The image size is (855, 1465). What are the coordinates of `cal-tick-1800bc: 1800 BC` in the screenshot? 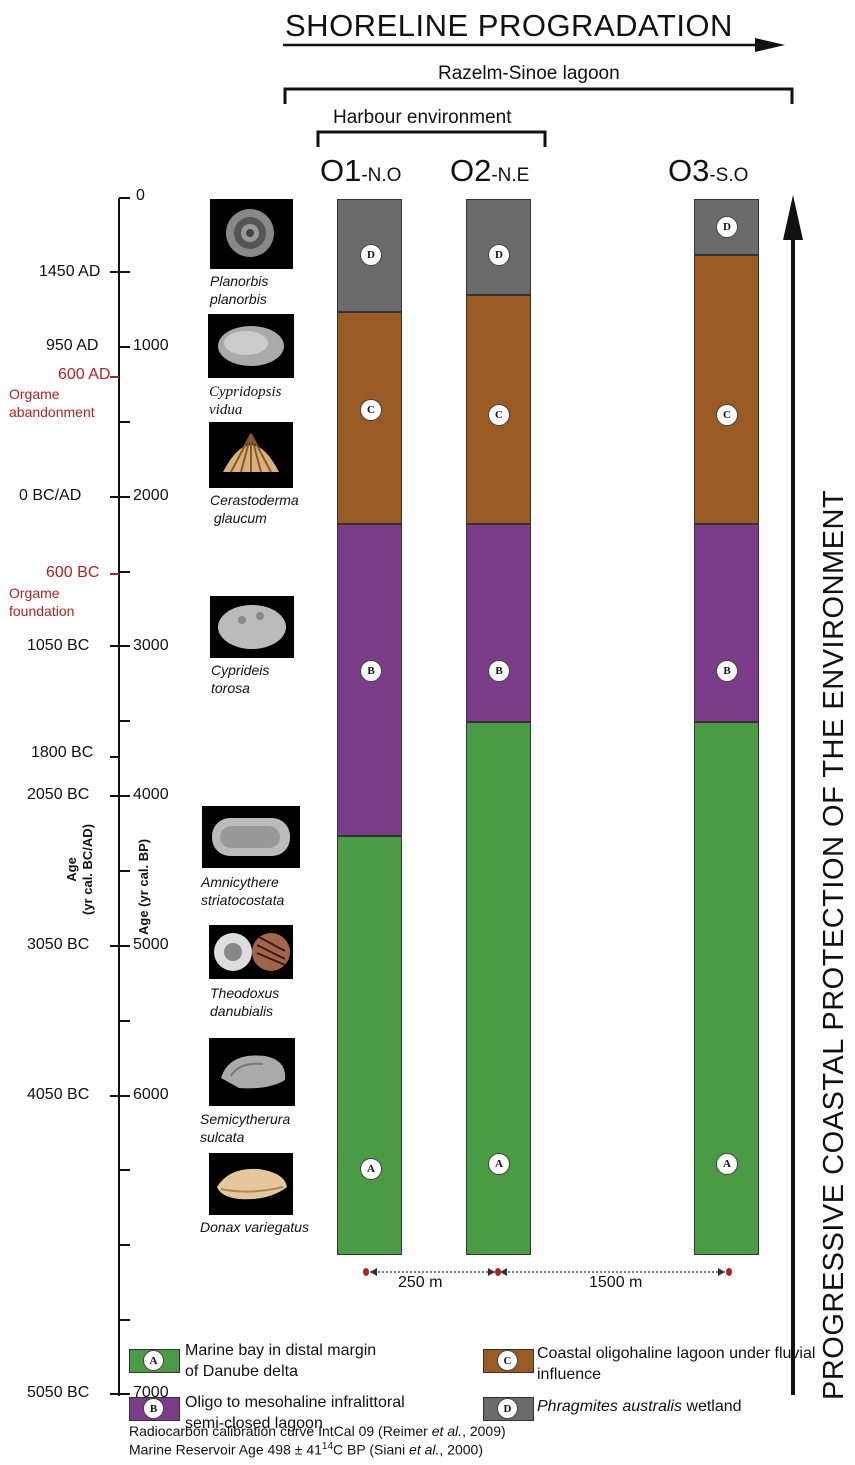 It's located at (62, 752).